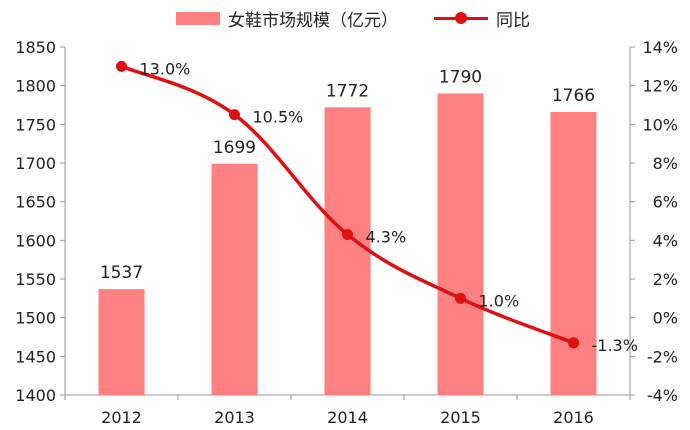 This screenshot has height=430, width=690. What do you see at coordinates (234, 279) in the screenshot?
I see `bar-2013` at bounding box center [234, 279].